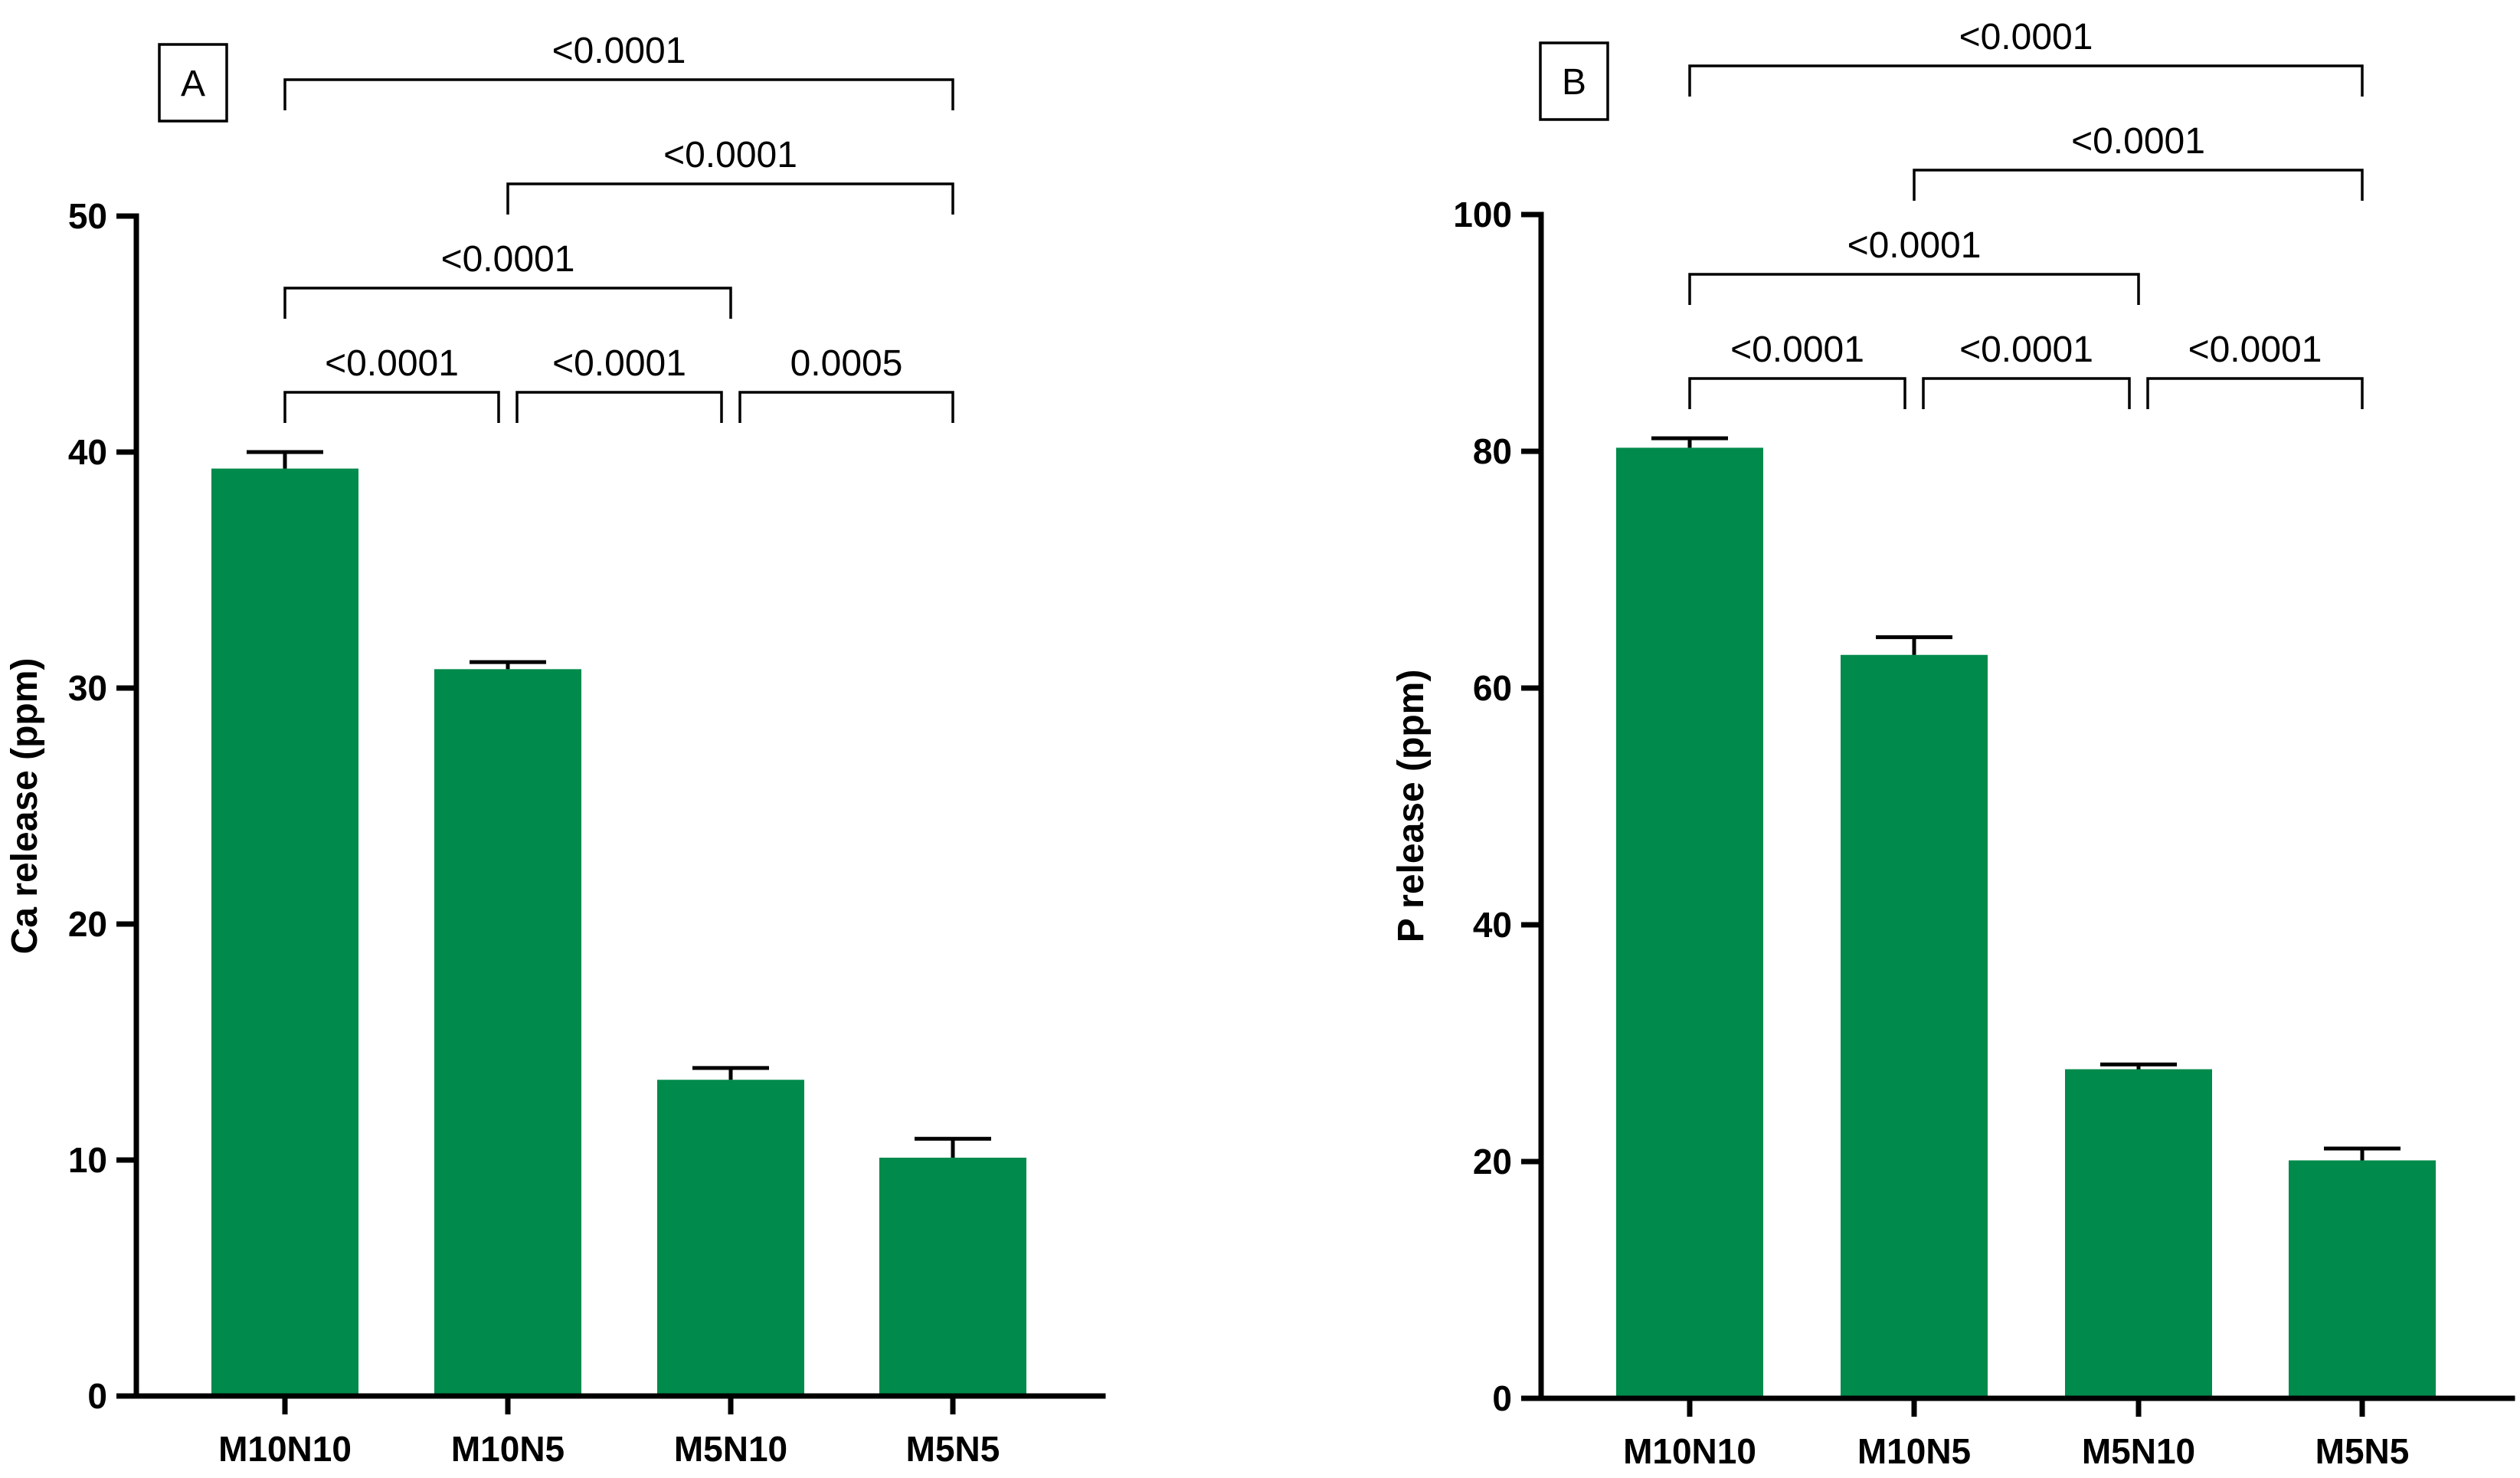 The width and height of the screenshot is (2520, 1478). I want to click on y-axis-label: Ca release (ppm), so click(25, 807).